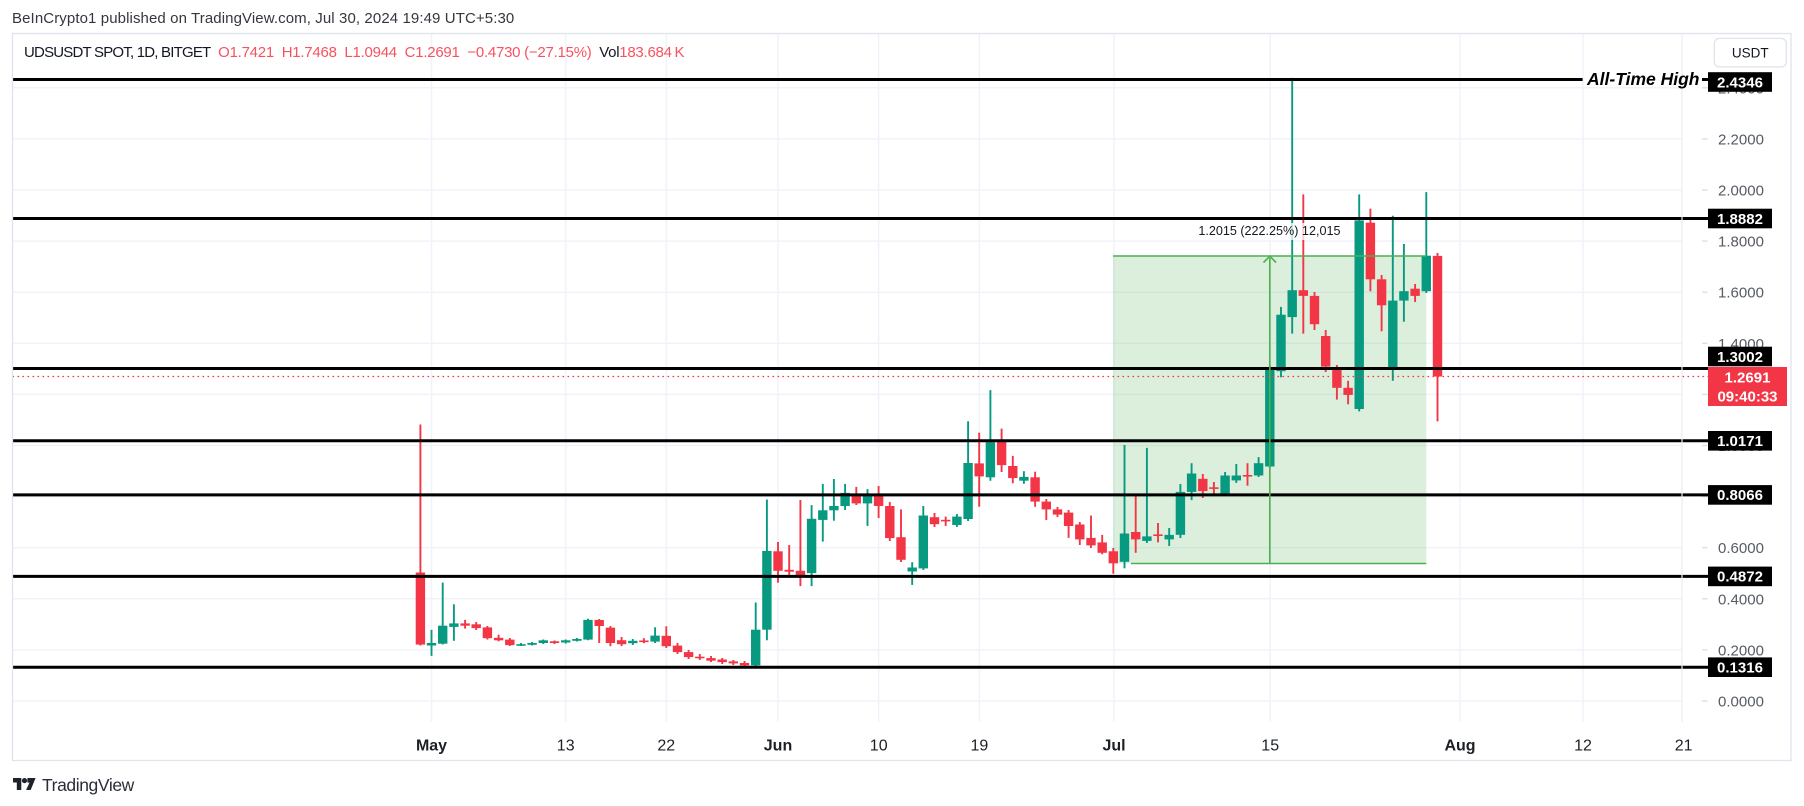  I want to click on svg-text: Aug, so click(1459, 746).